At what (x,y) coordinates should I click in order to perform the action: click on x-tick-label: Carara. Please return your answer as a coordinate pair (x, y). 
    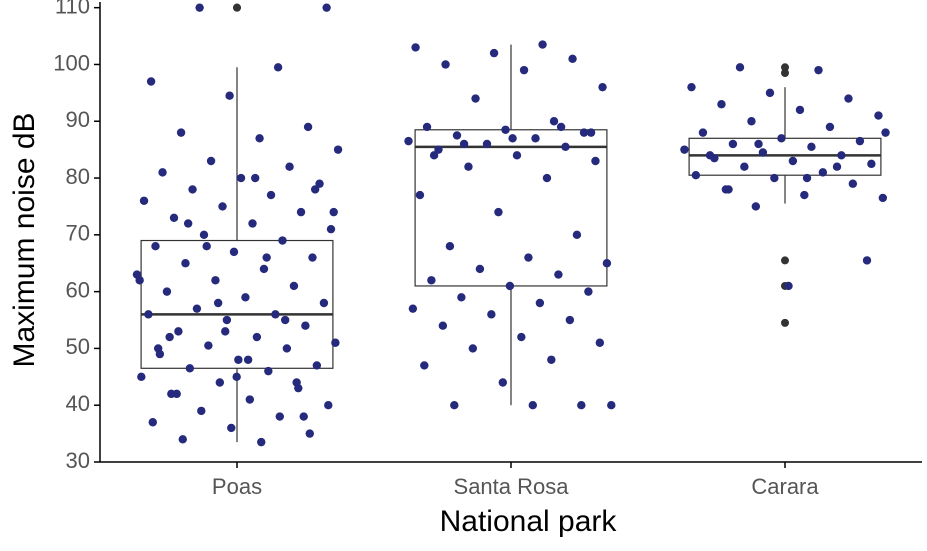
    Looking at the image, I should click on (785, 486).